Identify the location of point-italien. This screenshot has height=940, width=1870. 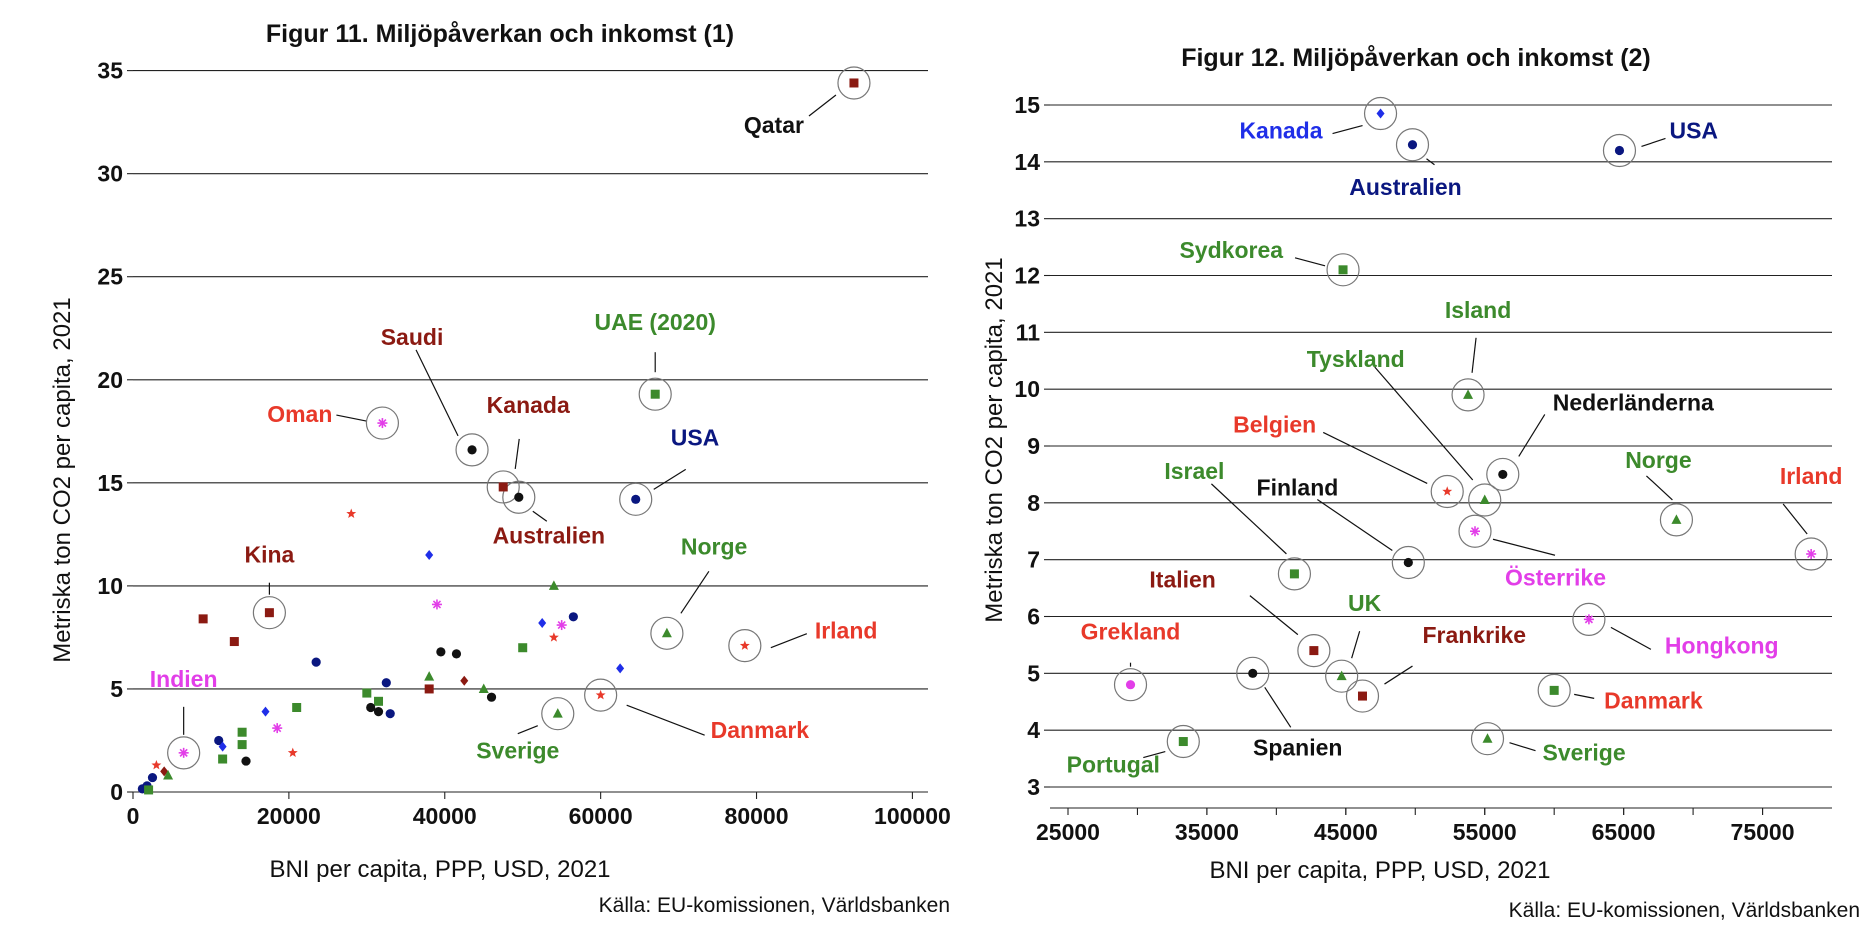
(1314, 651).